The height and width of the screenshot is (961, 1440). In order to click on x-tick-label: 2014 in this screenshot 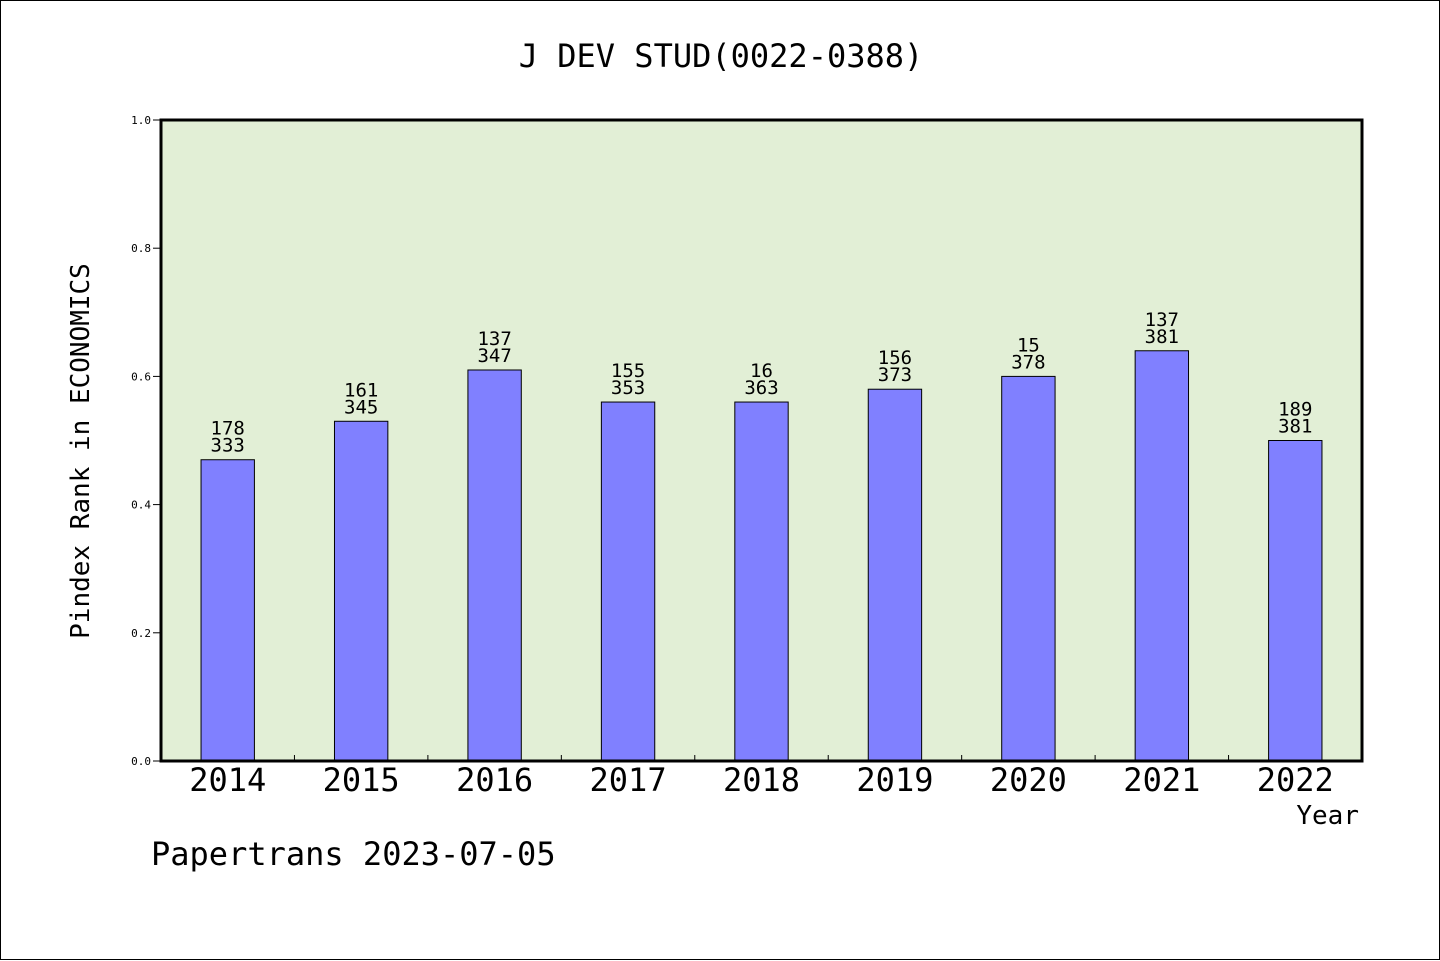, I will do `click(227, 780)`.